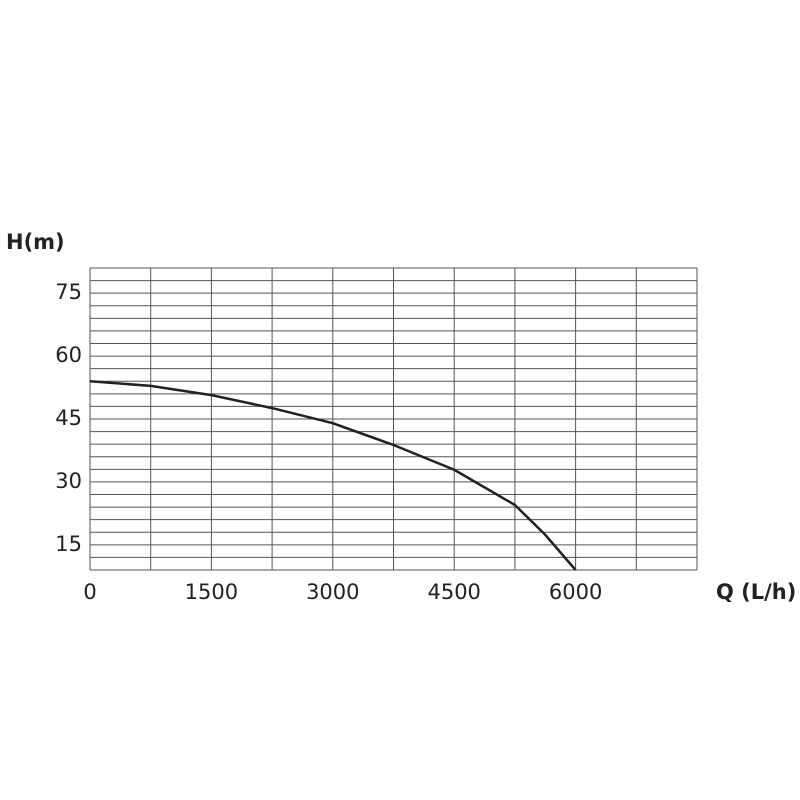  What do you see at coordinates (68, 292) in the screenshot?
I see `y-tick-label: 75` at bounding box center [68, 292].